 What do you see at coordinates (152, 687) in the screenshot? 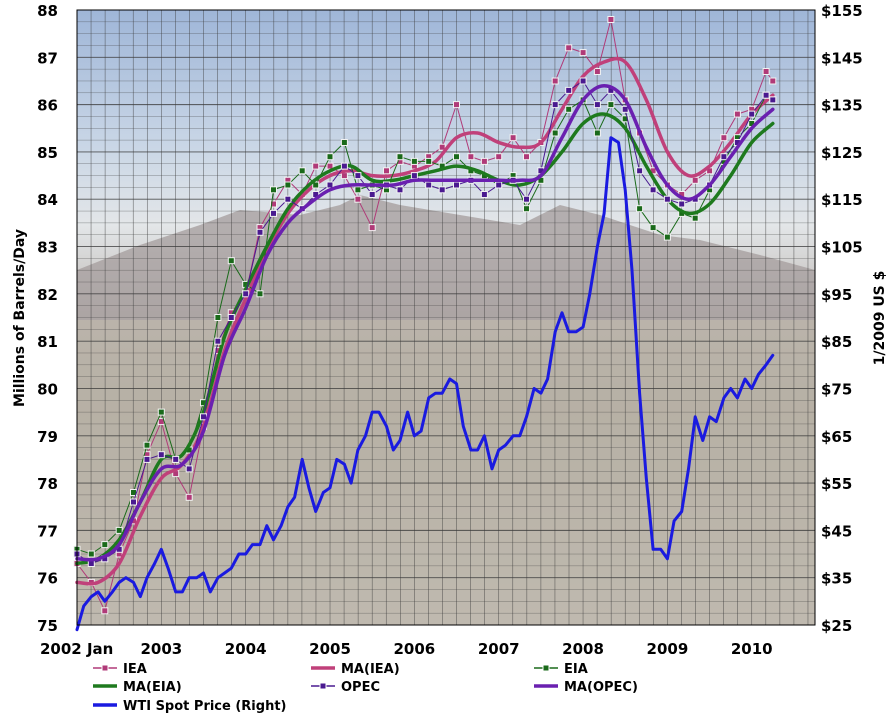
I see `legend-label: MA(EIA)` at bounding box center [152, 687].